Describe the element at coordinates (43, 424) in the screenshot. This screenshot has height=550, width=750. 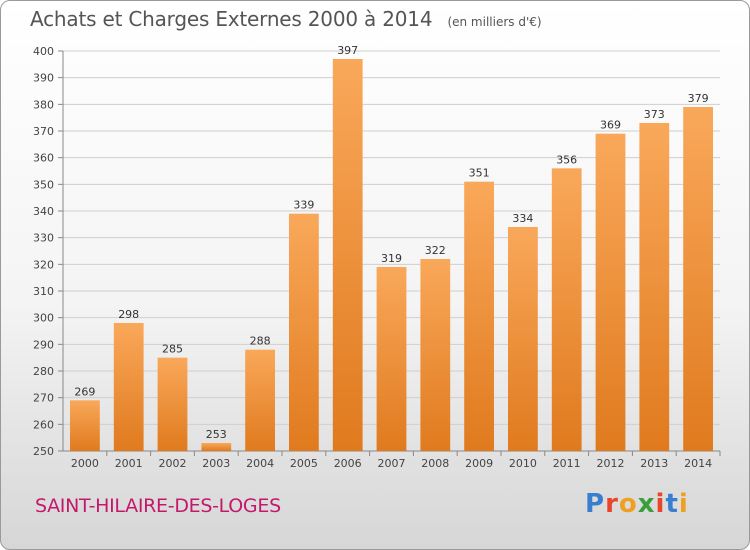
I see `y-tick-label: 260` at that location.